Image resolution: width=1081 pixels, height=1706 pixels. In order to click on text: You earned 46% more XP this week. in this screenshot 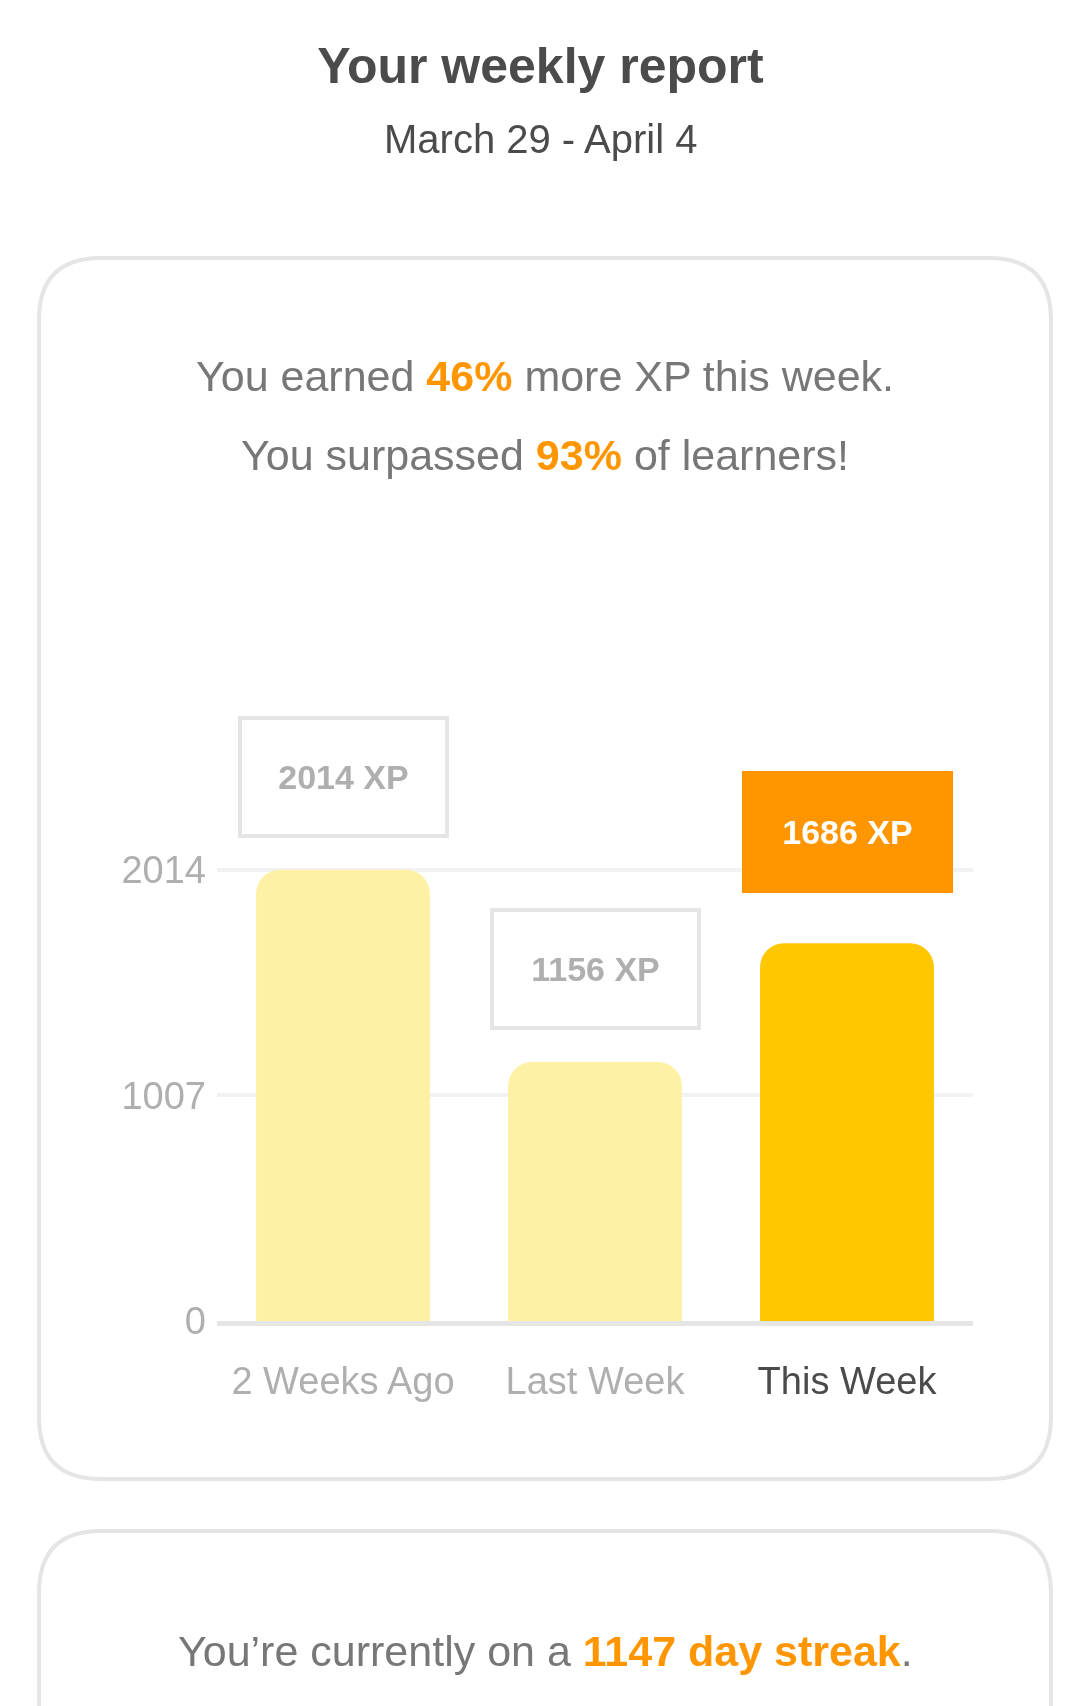, I will do `click(545, 376)`.